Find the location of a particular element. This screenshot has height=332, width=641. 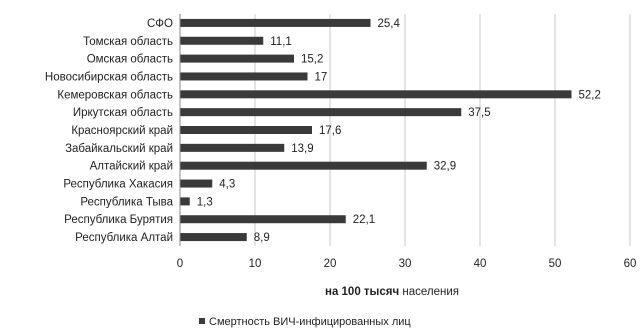

category-label: СФО is located at coordinates (160, 24).